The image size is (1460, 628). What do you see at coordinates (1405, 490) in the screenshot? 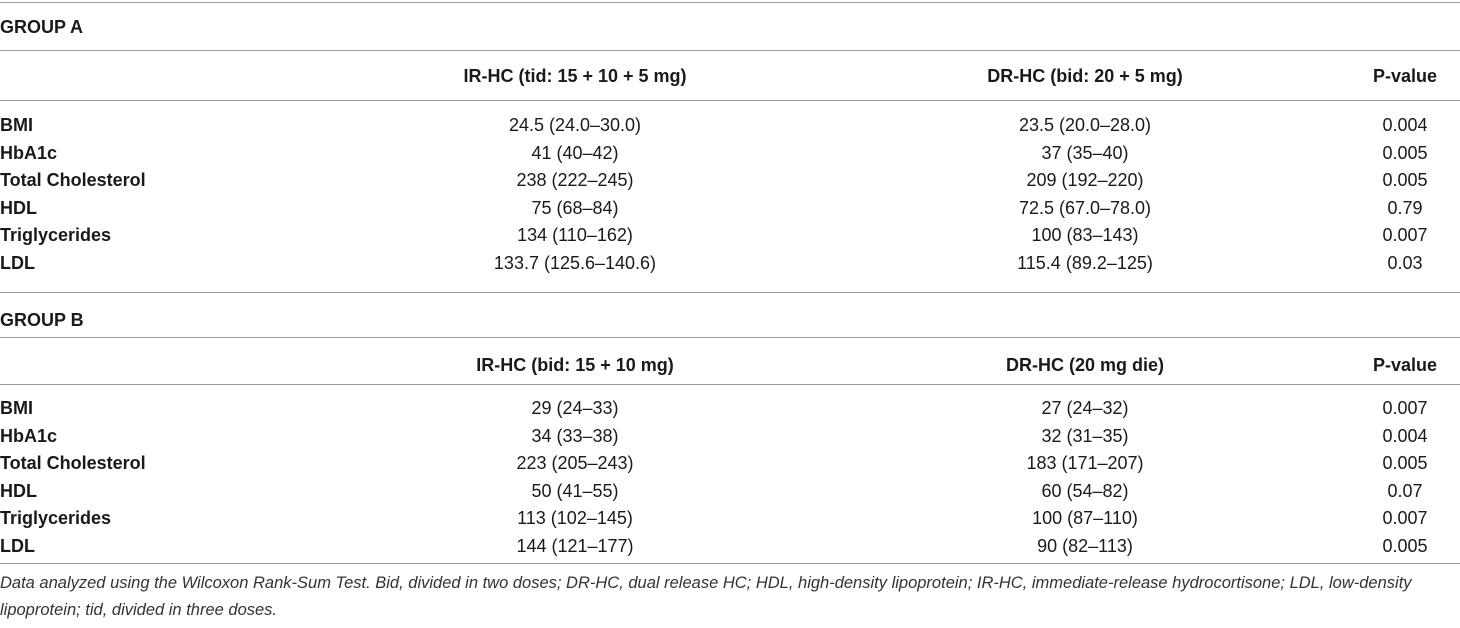
I see `p-value: 0.07` at bounding box center [1405, 490].